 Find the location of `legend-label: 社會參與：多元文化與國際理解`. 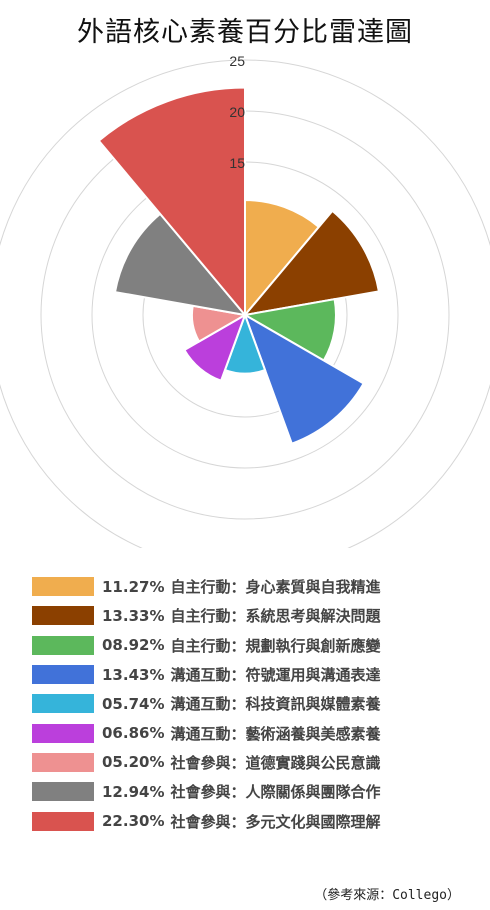

legend-label: 社會參與：多元文化與國際理解 is located at coordinates (275, 821).